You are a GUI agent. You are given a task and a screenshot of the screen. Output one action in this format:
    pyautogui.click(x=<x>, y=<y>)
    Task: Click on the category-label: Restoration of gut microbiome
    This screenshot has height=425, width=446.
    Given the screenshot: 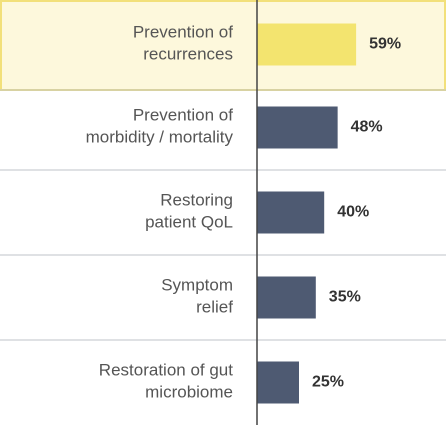 What is the action you would take?
    pyautogui.click(x=166, y=381)
    